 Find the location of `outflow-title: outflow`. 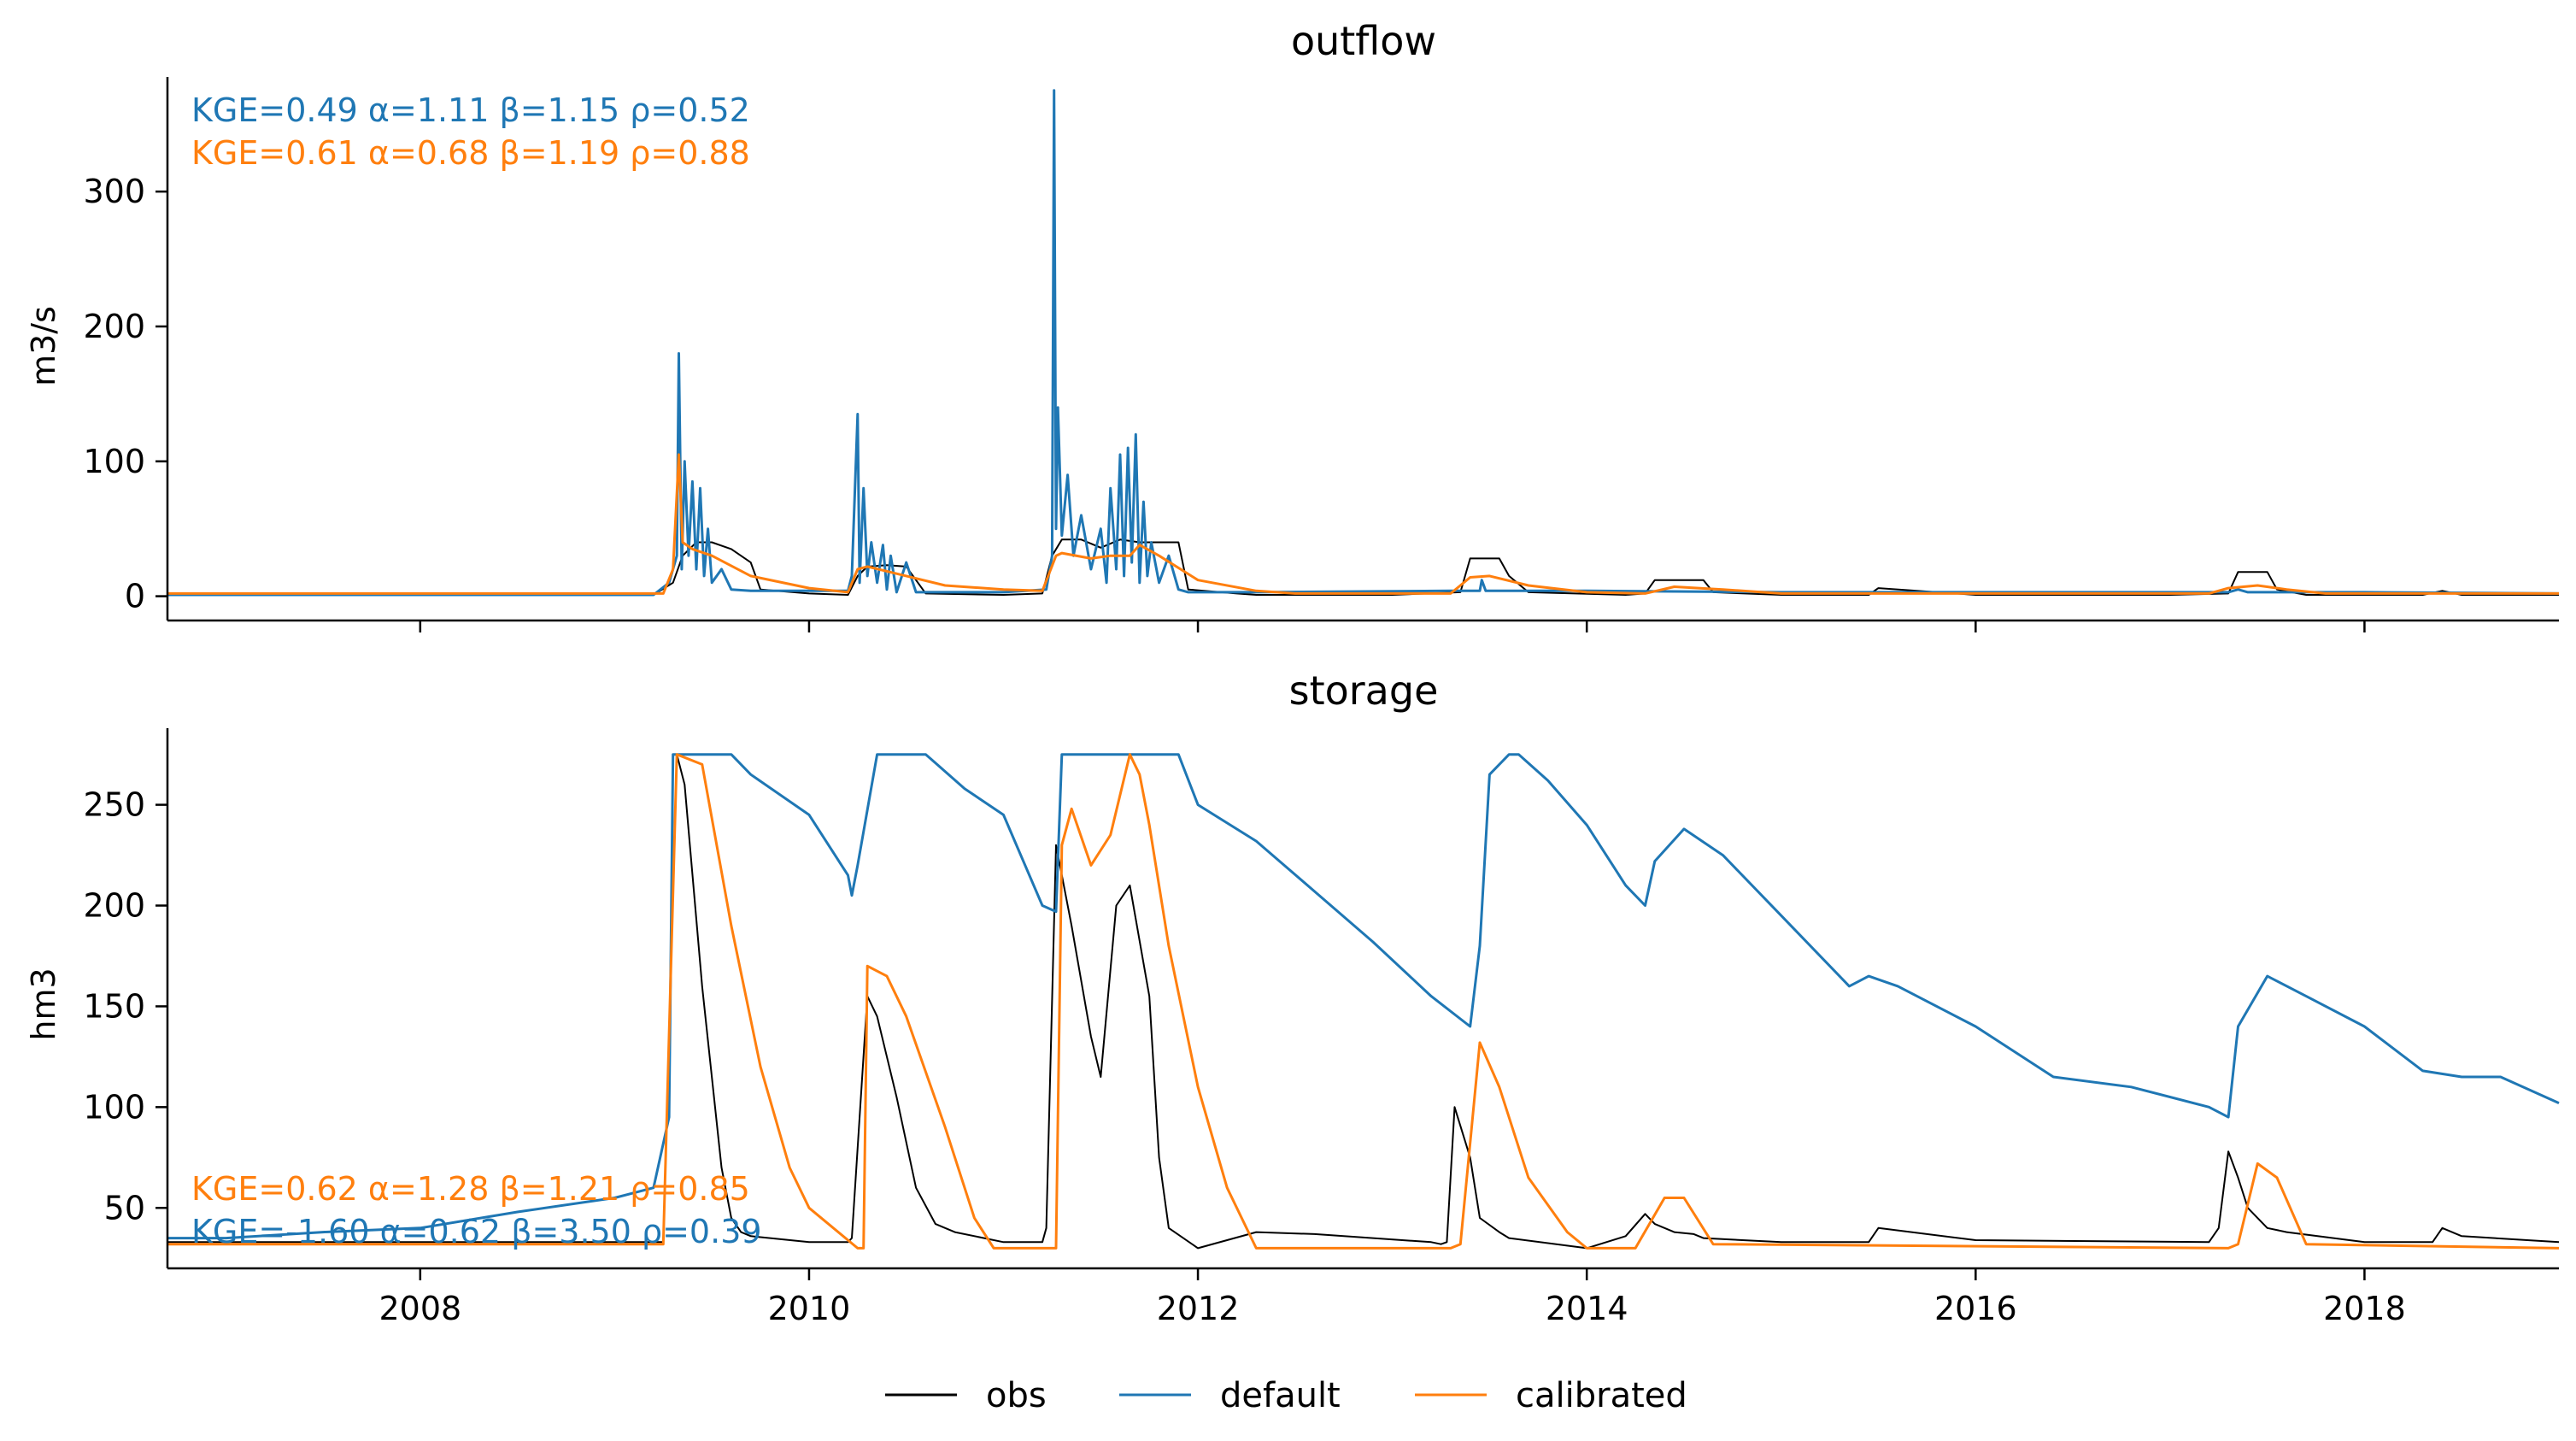

outflow-title: outflow is located at coordinates (1363, 41).